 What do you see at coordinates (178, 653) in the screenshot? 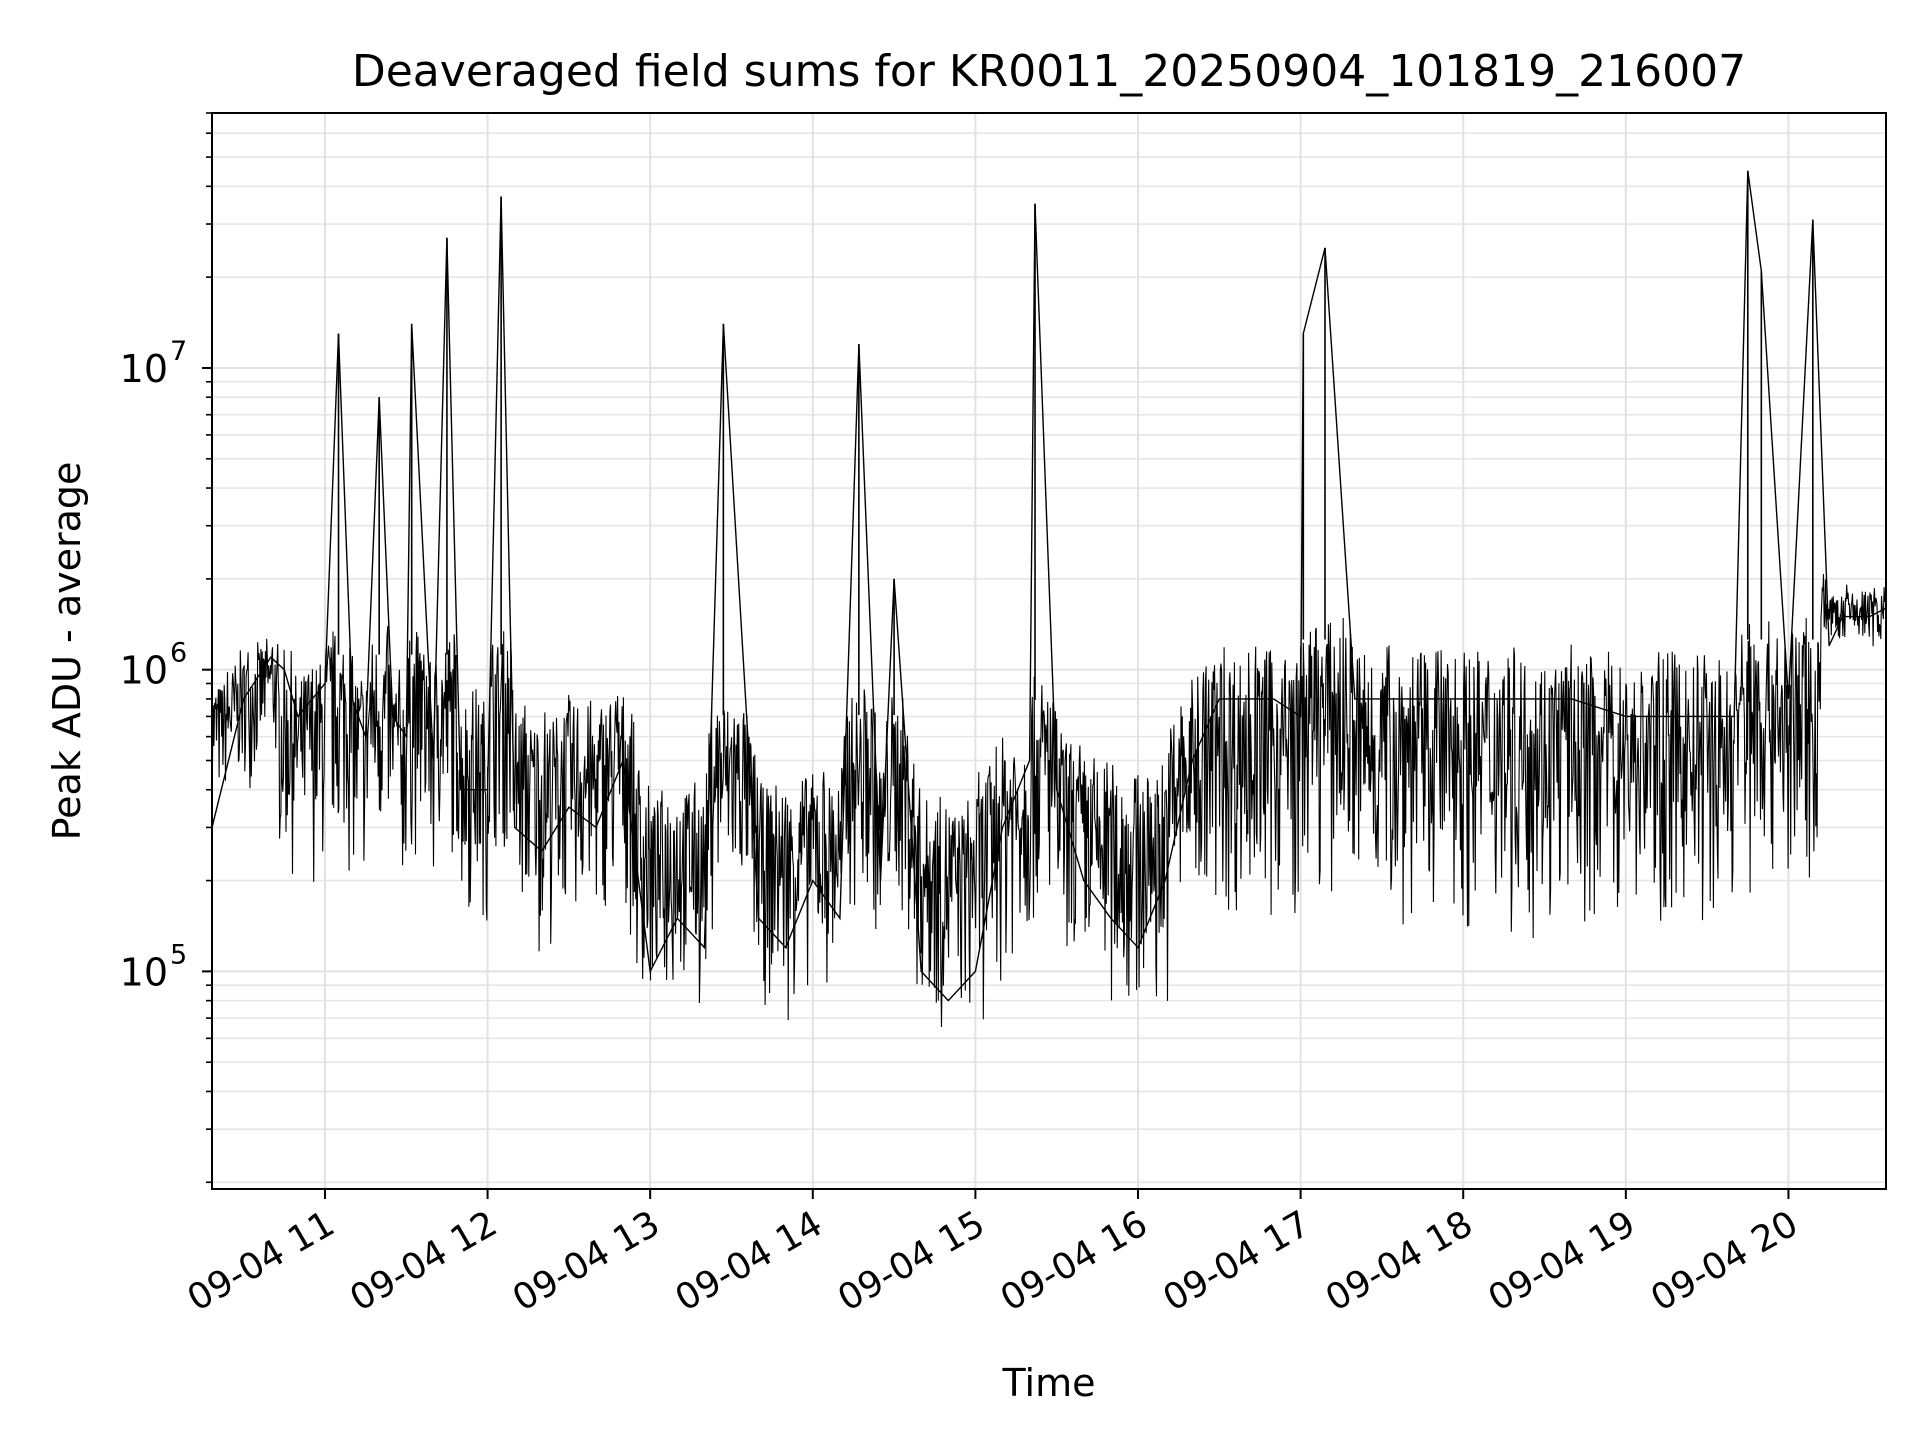
I see `y-tick-exponent: 6` at bounding box center [178, 653].